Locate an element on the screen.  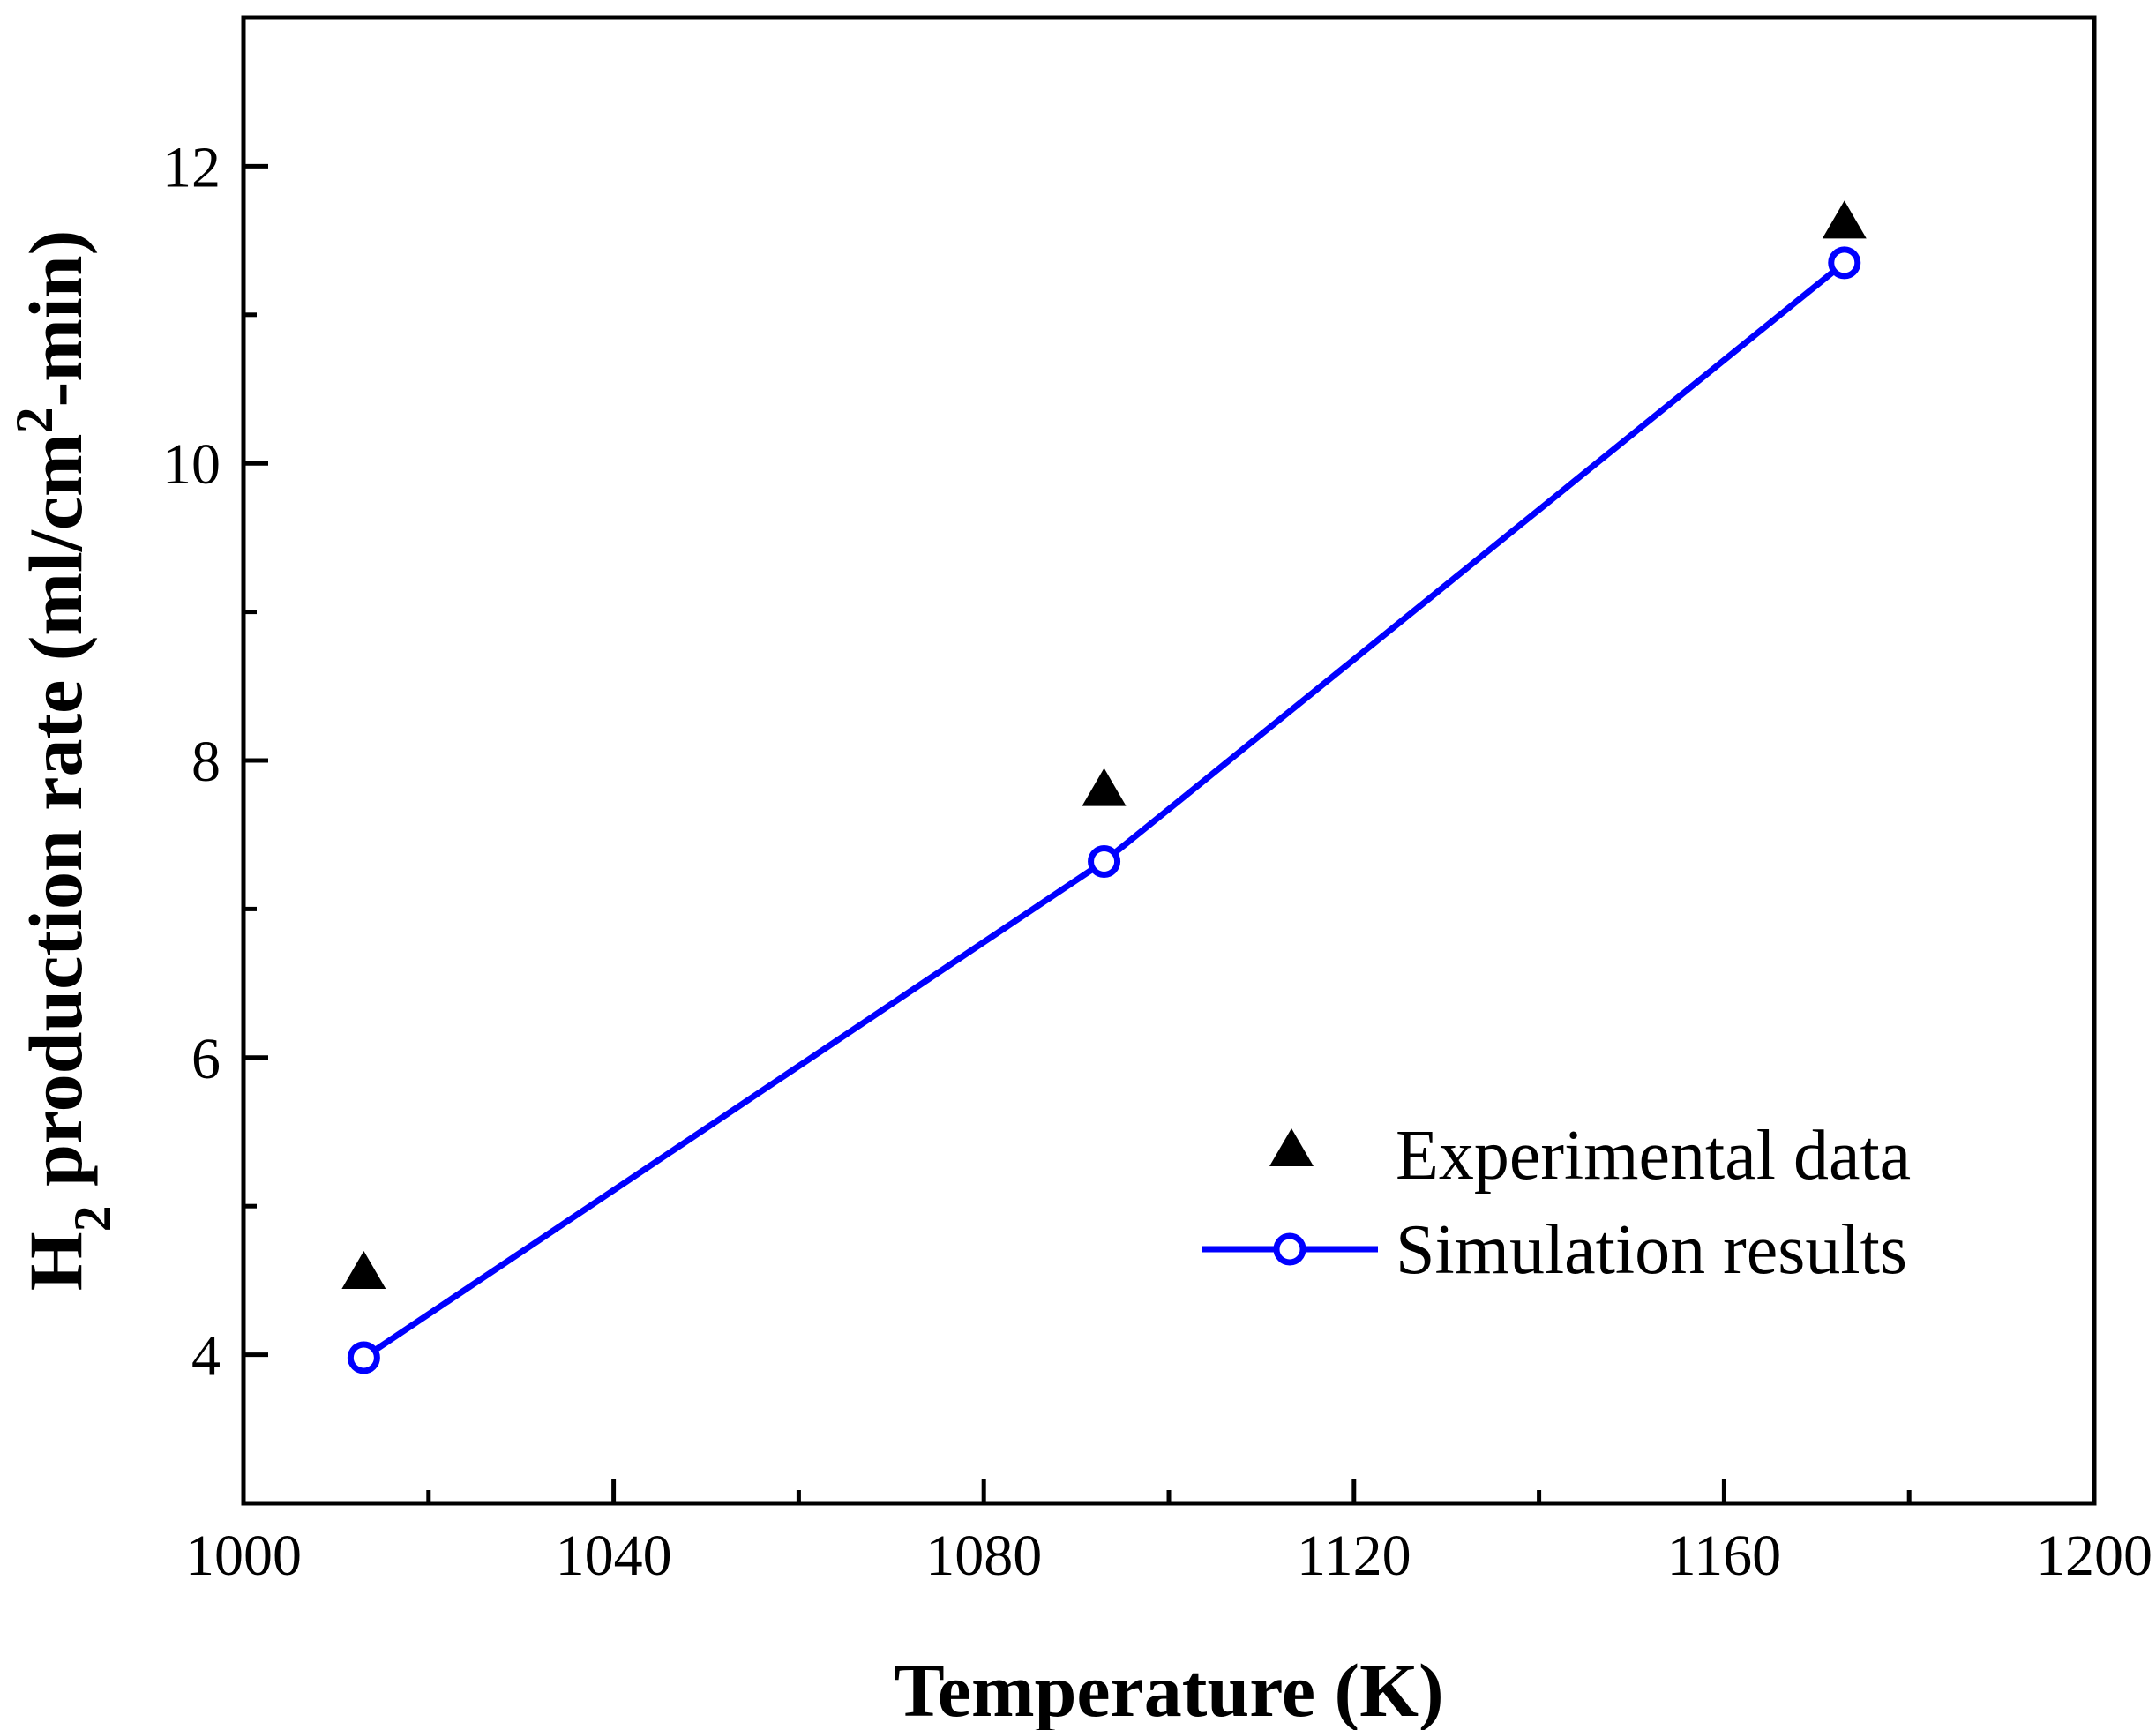
y-axis-ticks: 4 6 8 10 12 is located at coordinates (215, 760).